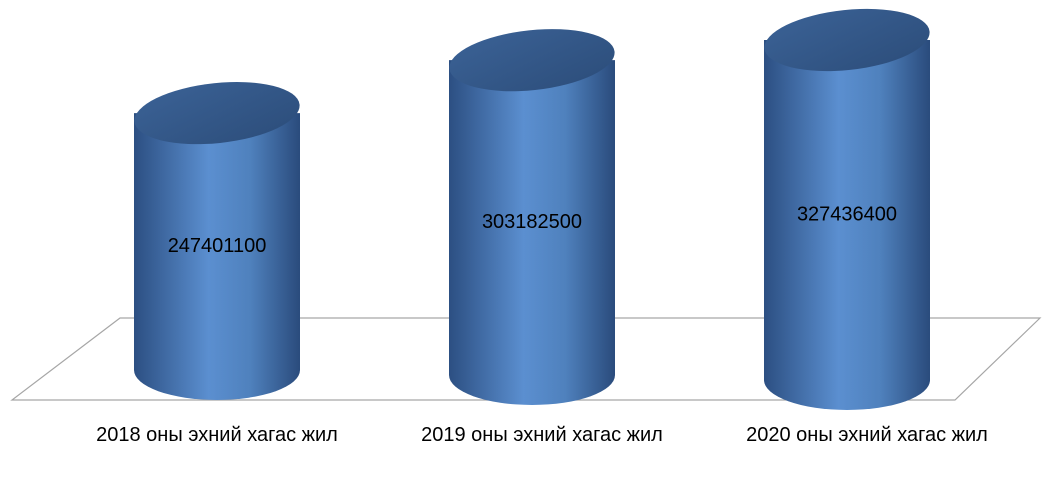 Image resolution: width=1054 pixels, height=478 pixels. What do you see at coordinates (847, 214) in the screenshot?
I see `value-label: 327436400` at bounding box center [847, 214].